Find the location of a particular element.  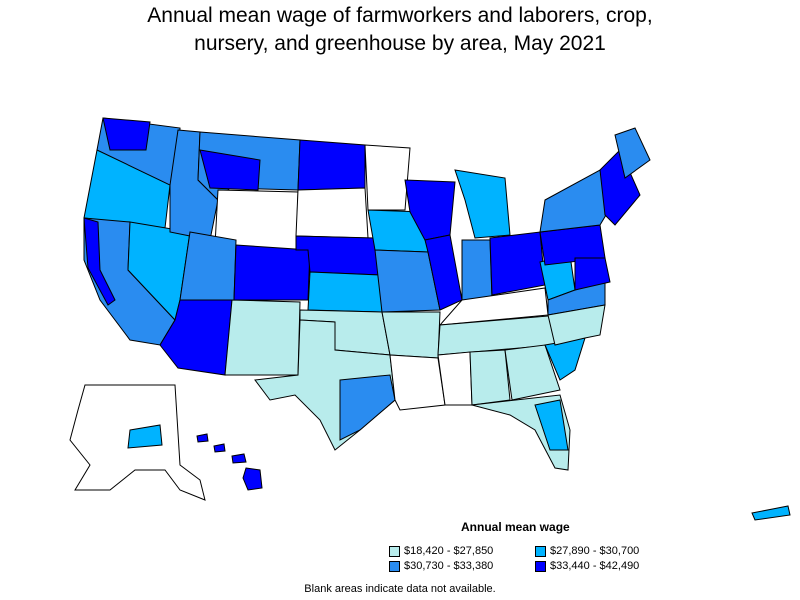

legend-item-4: $33,440 - $42,490 is located at coordinates (587, 566).